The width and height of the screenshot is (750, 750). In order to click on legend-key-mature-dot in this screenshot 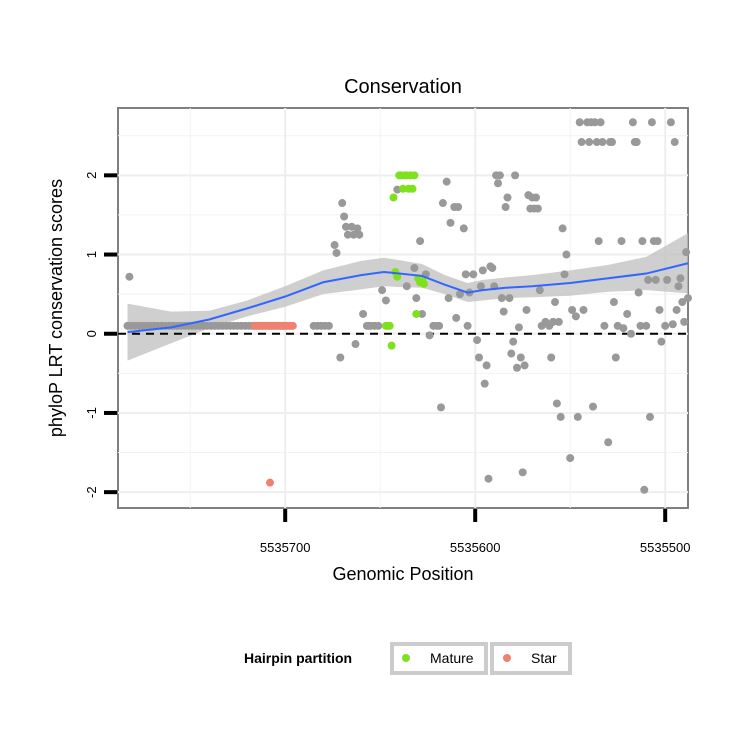, I will do `click(406, 658)`.